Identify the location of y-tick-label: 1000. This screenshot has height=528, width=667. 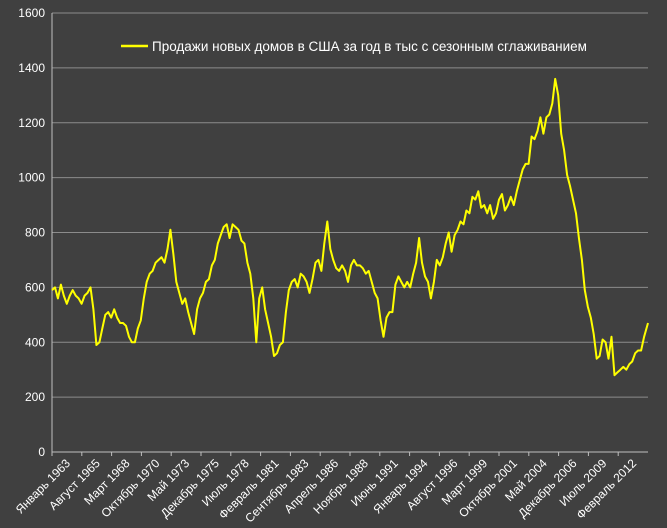
(31, 178).